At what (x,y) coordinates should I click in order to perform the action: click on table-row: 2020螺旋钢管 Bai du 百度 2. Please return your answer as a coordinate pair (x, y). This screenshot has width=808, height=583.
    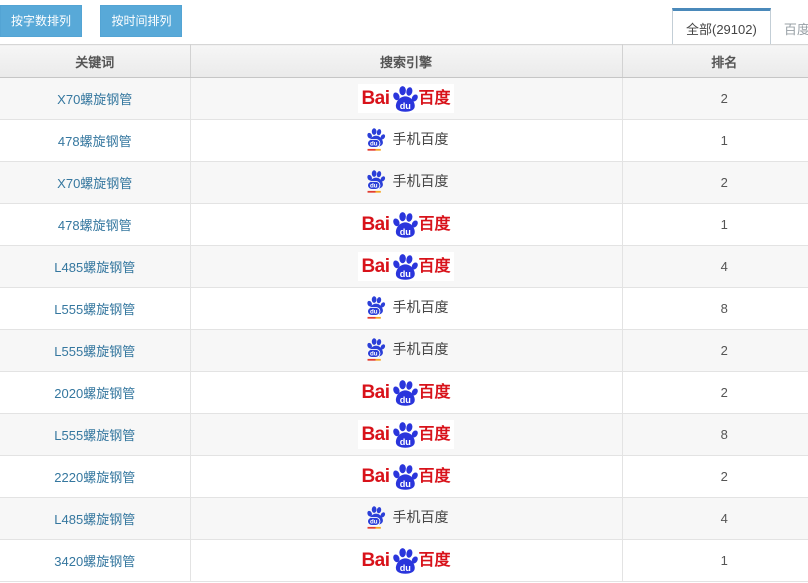
    Looking at the image, I should click on (404, 392).